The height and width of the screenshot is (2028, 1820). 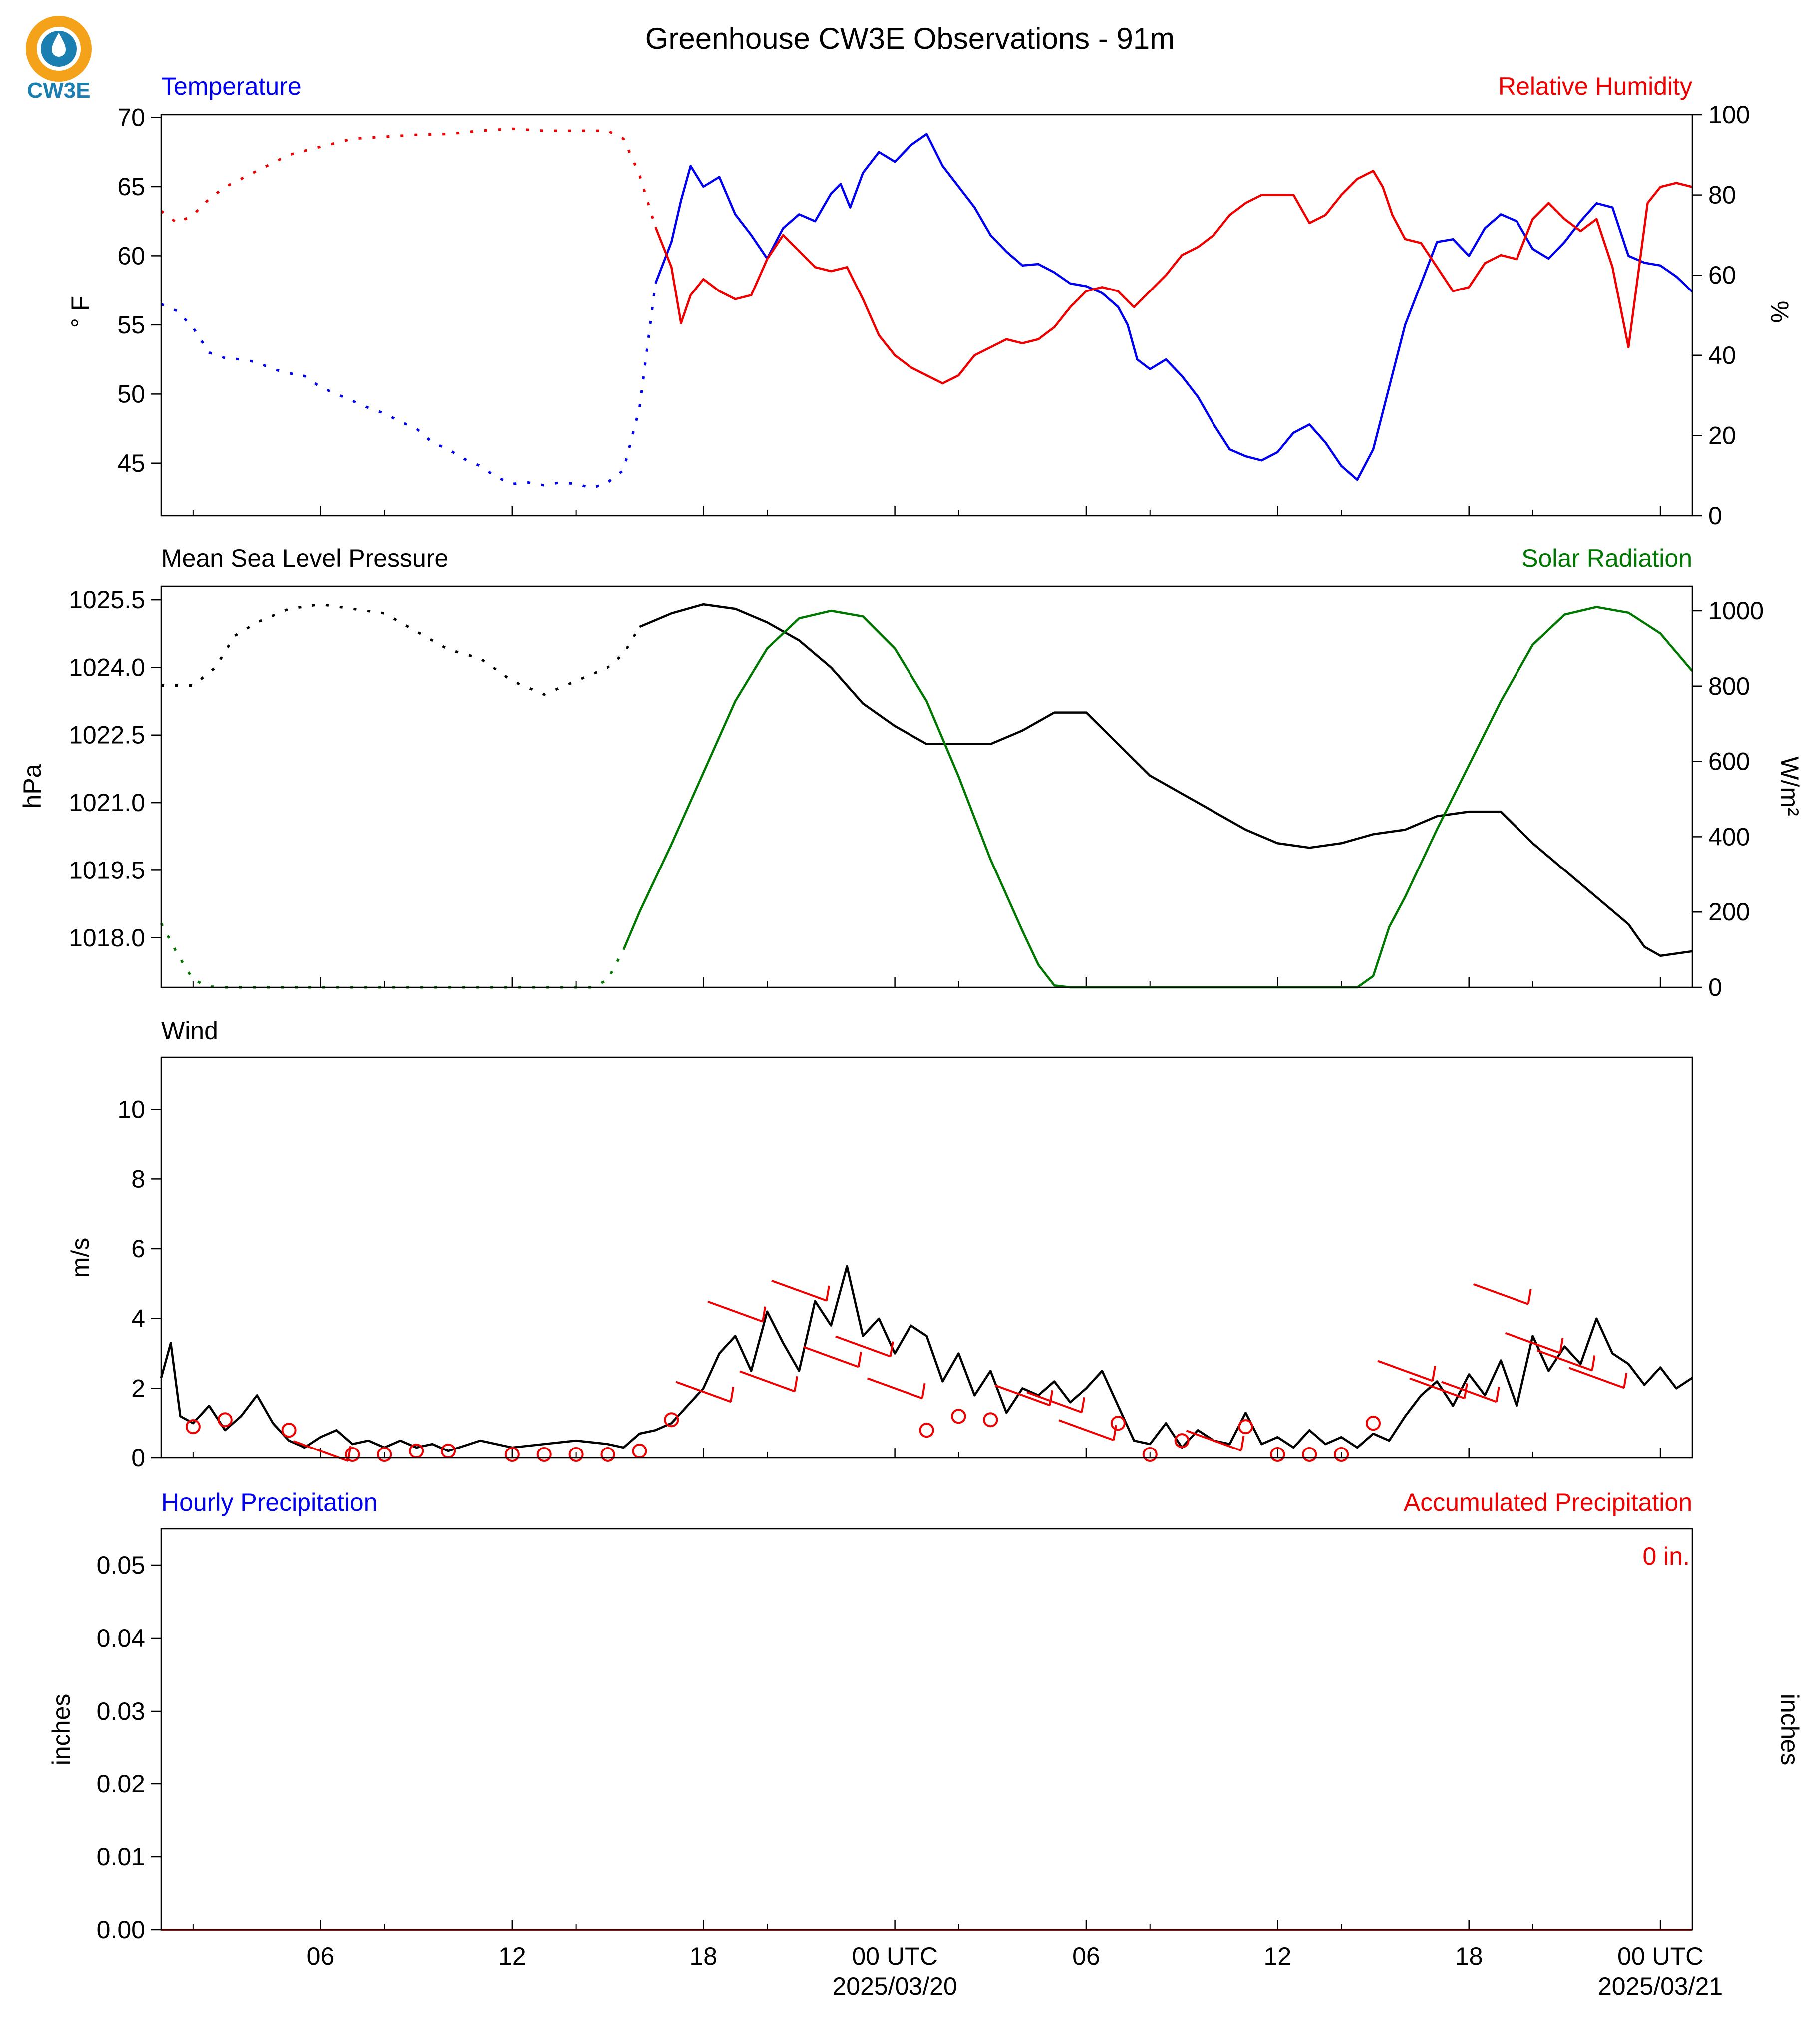 I want to click on y-ticks-left: 0.00 0.01 0.02 0.03 0.04 0.05, so click(x=129, y=1747).